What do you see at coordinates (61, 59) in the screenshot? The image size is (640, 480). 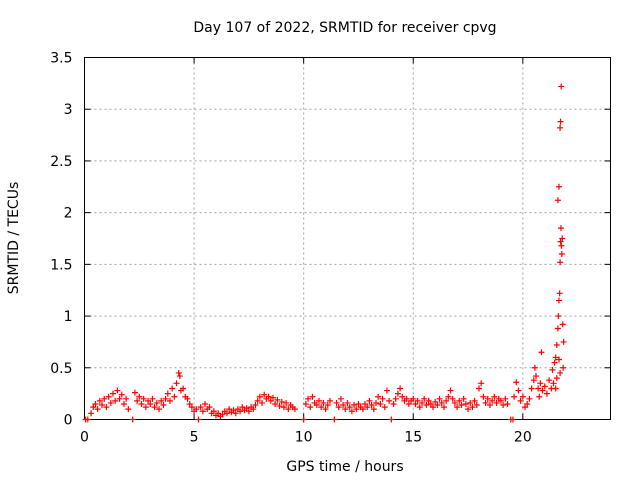 I see `y-tick-label: 3.5` at bounding box center [61, 59].